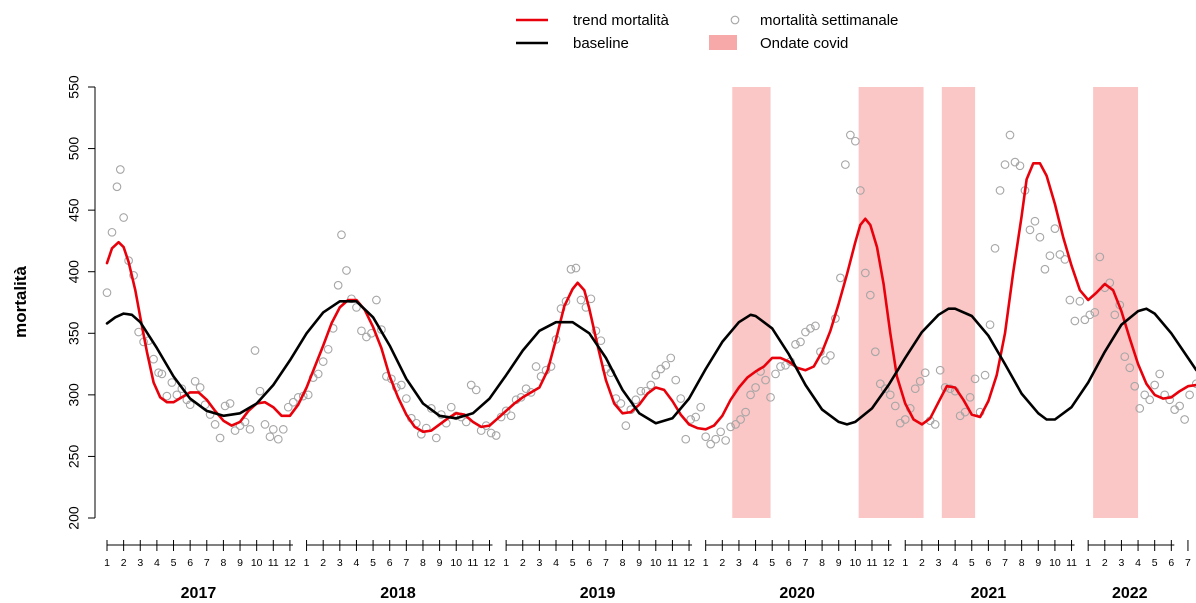 The image size is (1196, 603). Describe the element at coordinates (257, 563) in the screenshot. I see `x-tick-label: 10` at that location.